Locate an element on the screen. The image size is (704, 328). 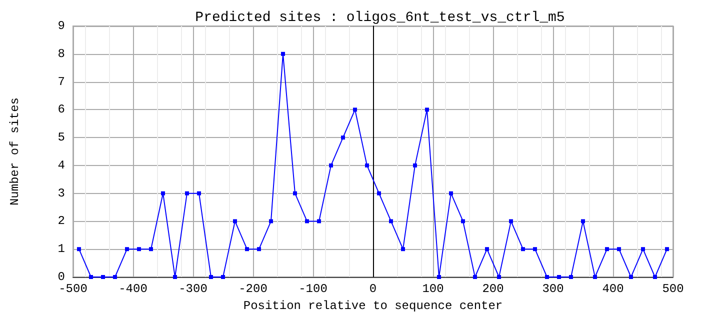
y-tick-label: 7 is located at coordinates (61, 81).